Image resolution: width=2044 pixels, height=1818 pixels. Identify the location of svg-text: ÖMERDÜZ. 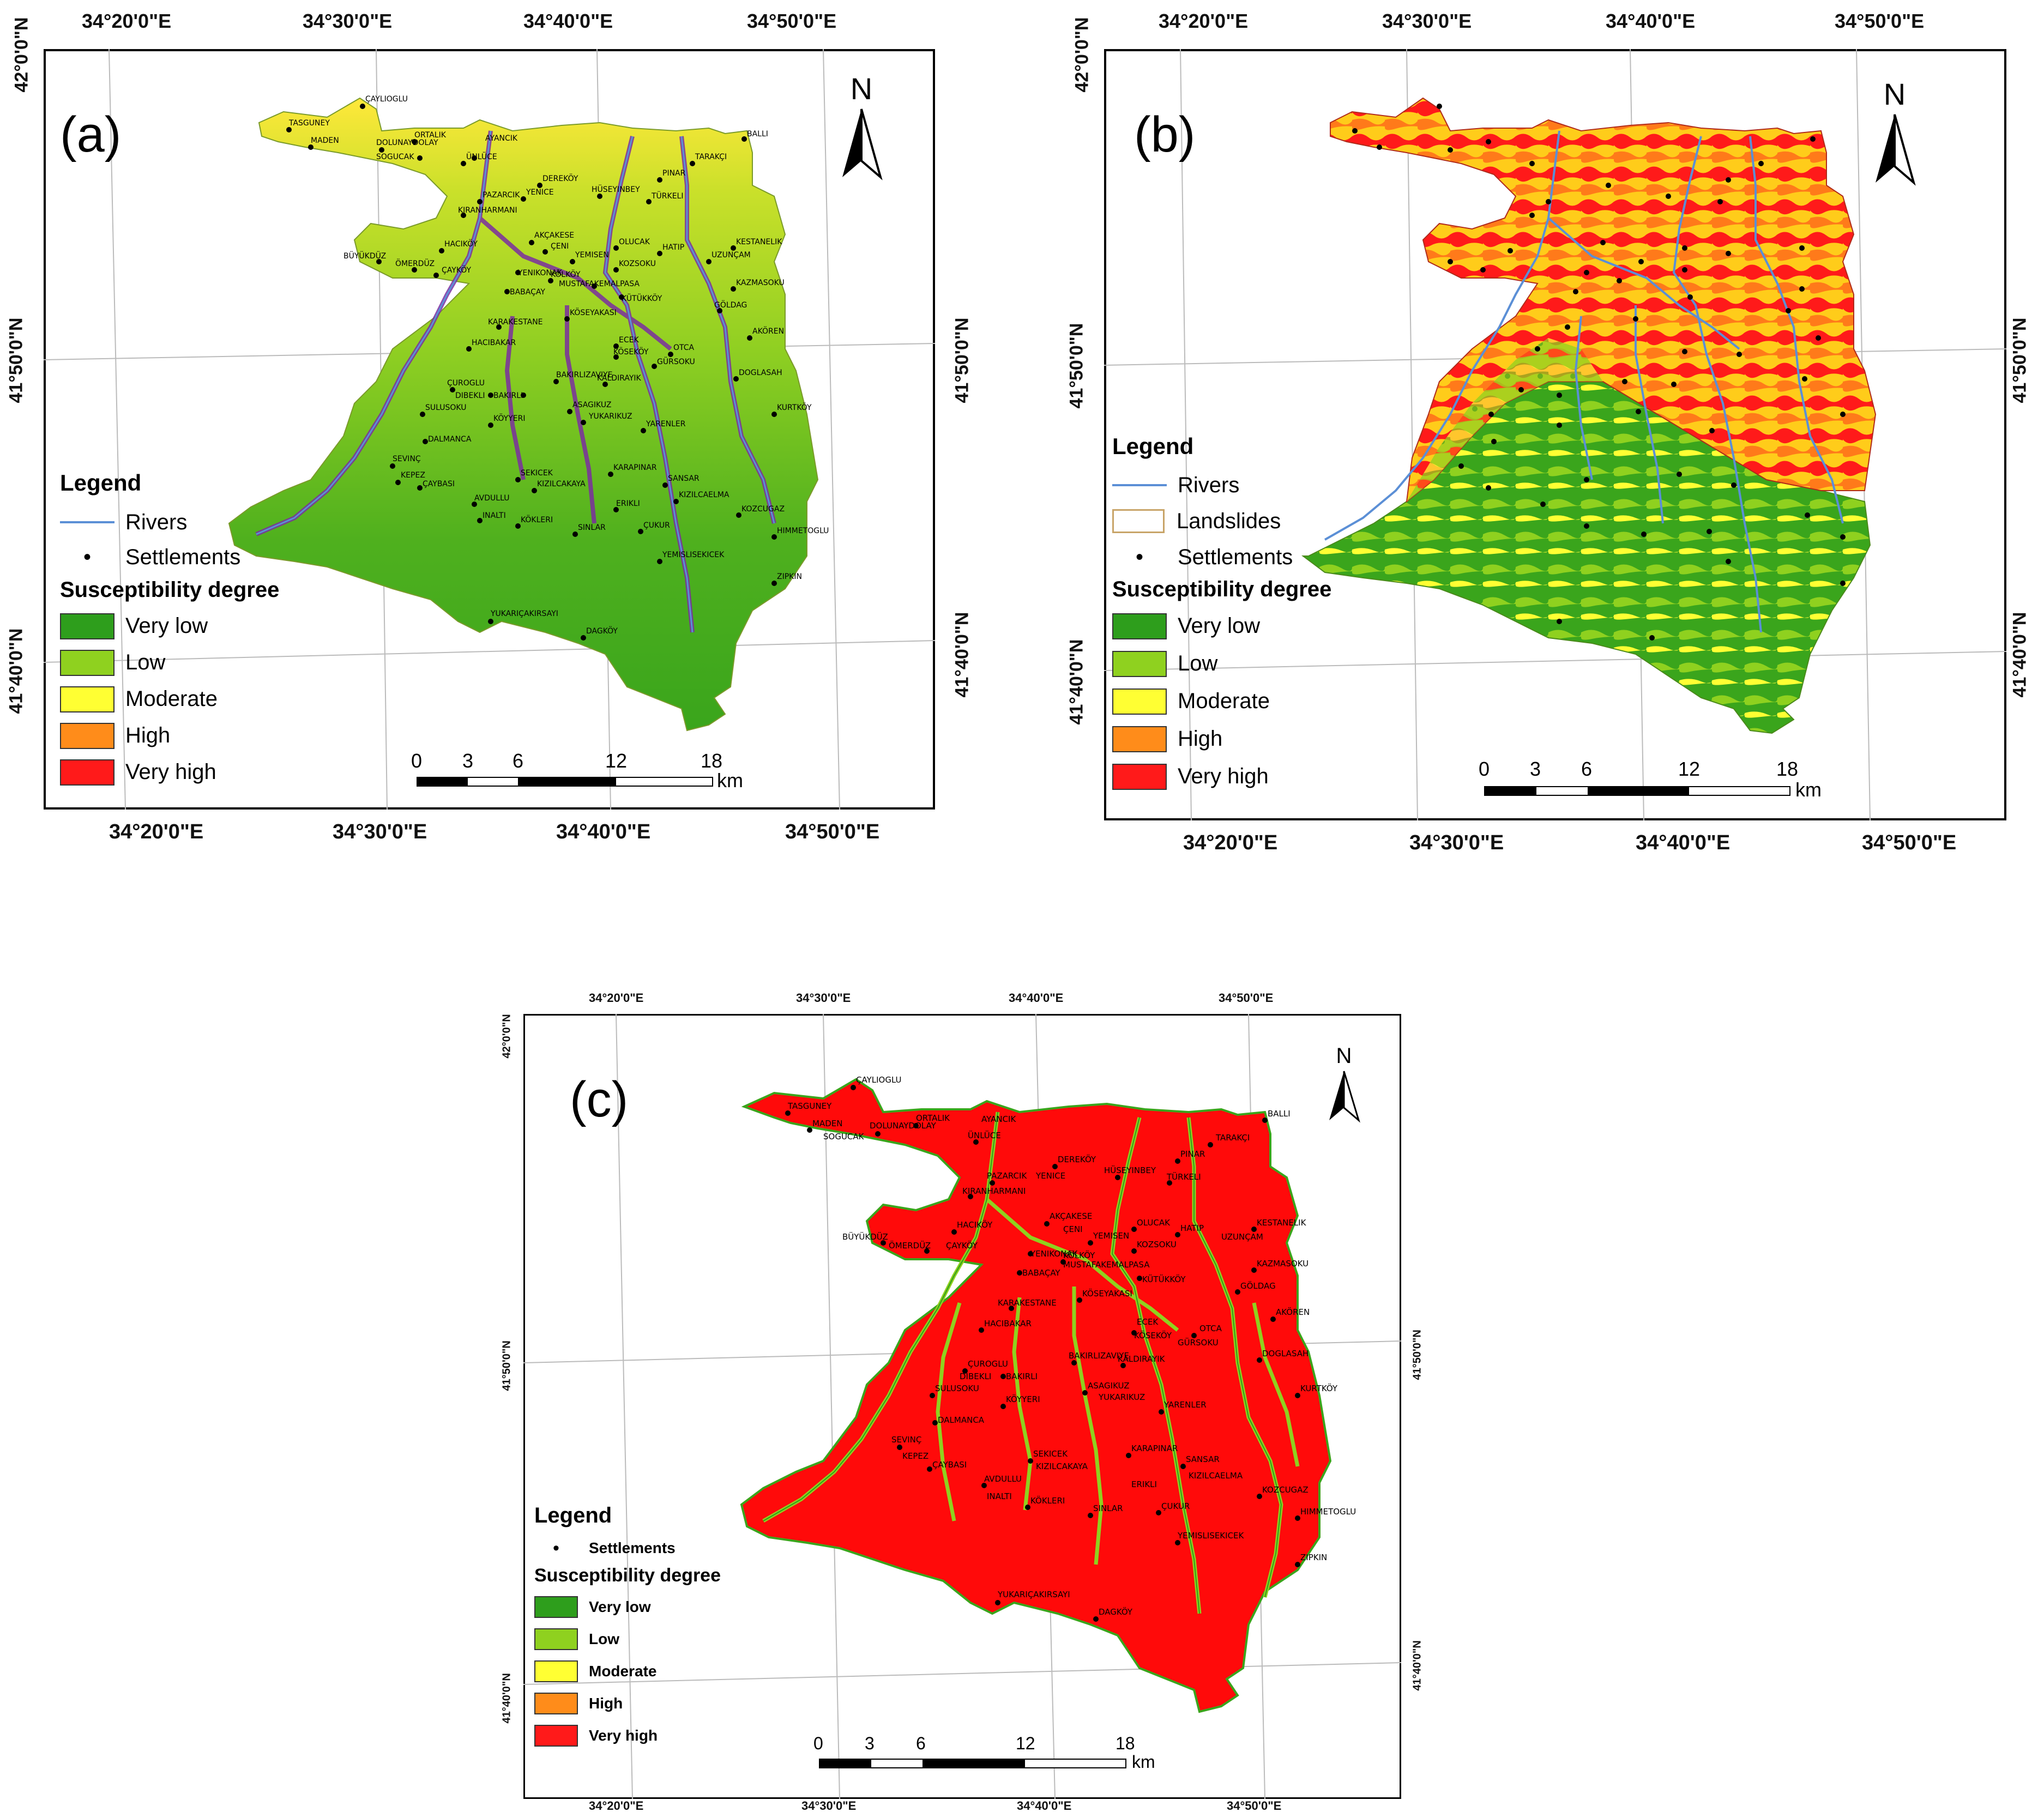
(415, 263).